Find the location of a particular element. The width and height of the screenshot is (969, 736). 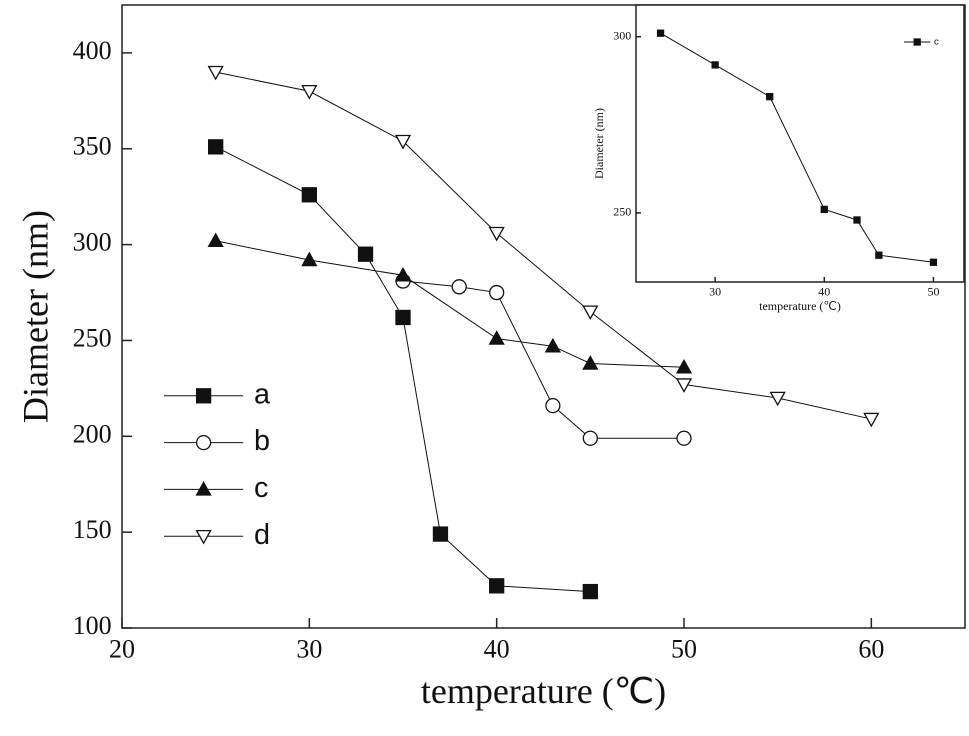

legend-label: a is located at coordinates (262, 394).